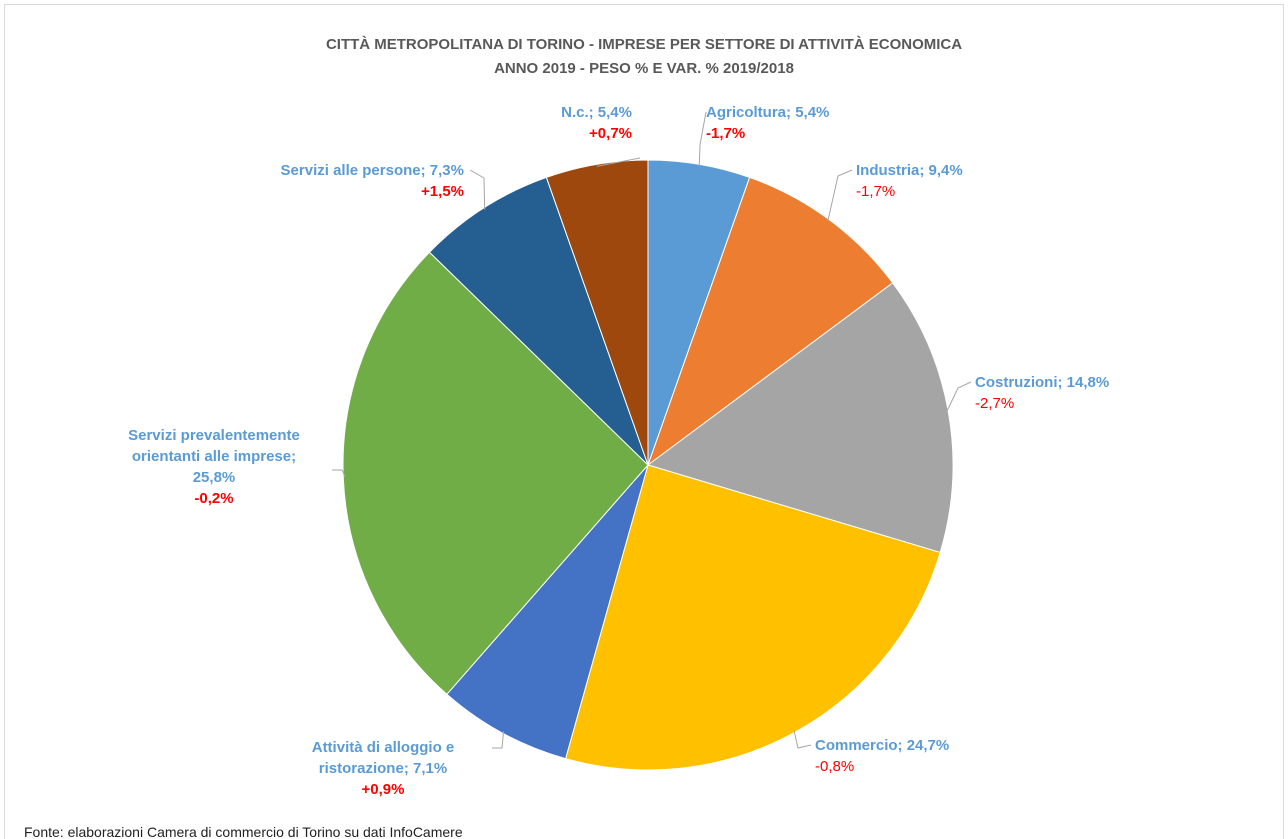 This screenshot has width=1288, height=839. What do you see at coordinates (835, 766) in the screenshot?
I see `change-label: -0,8%` at bounding box center [835, 766].